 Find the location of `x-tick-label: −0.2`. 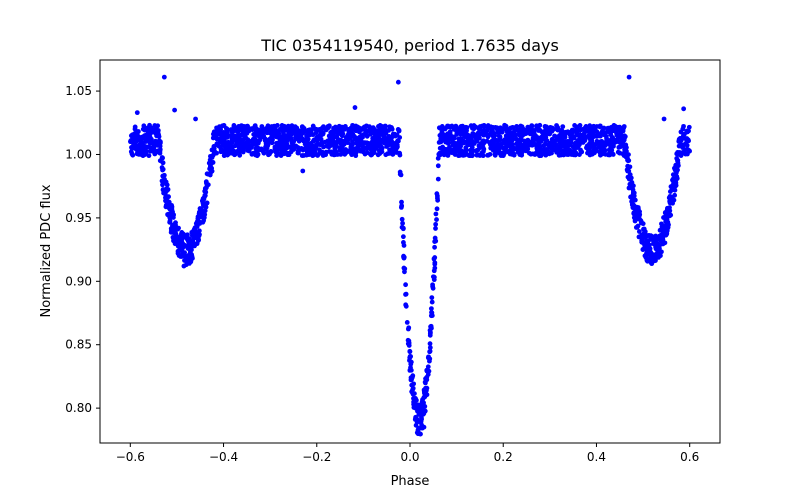

x-tick-label: −0.2 is located at coordinates (316, 457).